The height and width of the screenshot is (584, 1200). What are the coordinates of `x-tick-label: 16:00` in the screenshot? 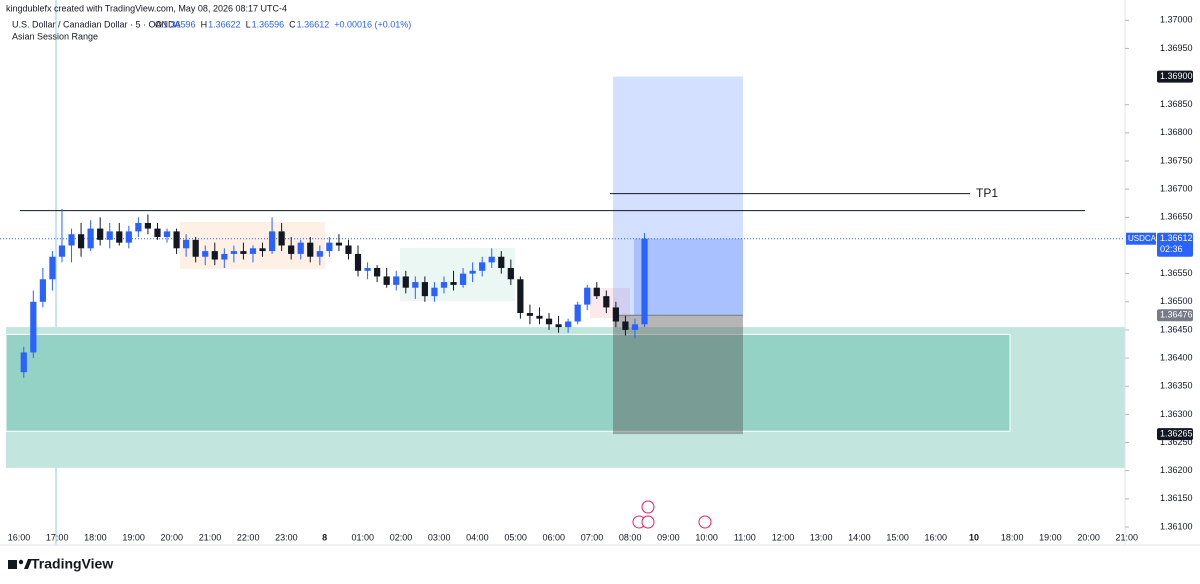 It's located at (19, 537).